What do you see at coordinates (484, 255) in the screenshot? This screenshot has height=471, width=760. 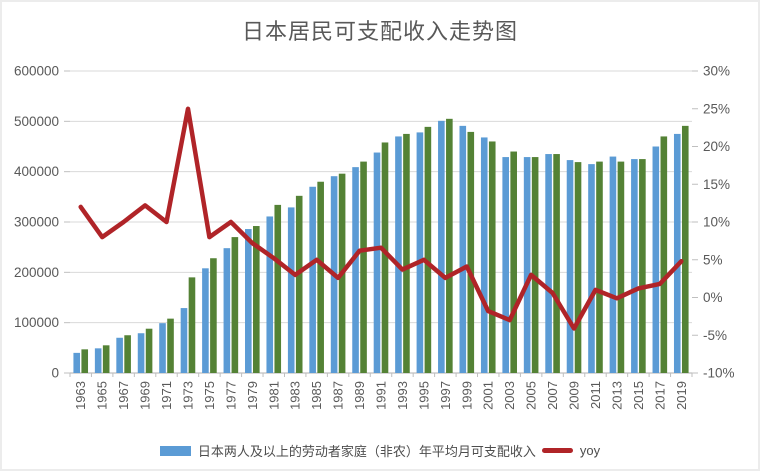 I see `bar-2001-income_blue` at bounding box center [484, 255].